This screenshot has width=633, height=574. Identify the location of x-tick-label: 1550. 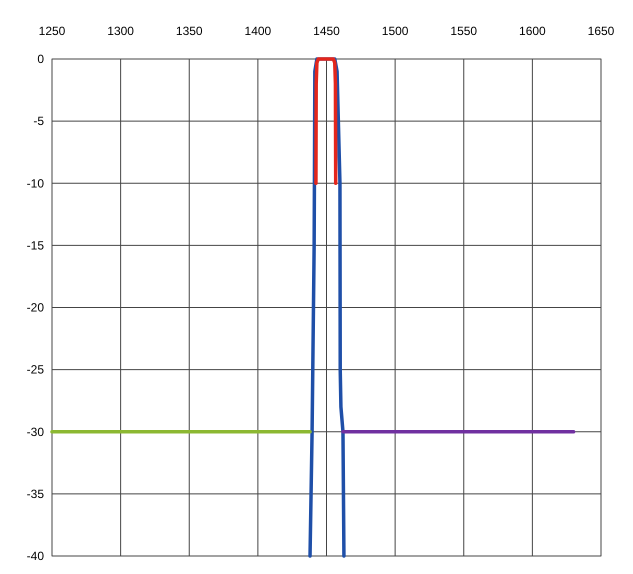
(464, 31).